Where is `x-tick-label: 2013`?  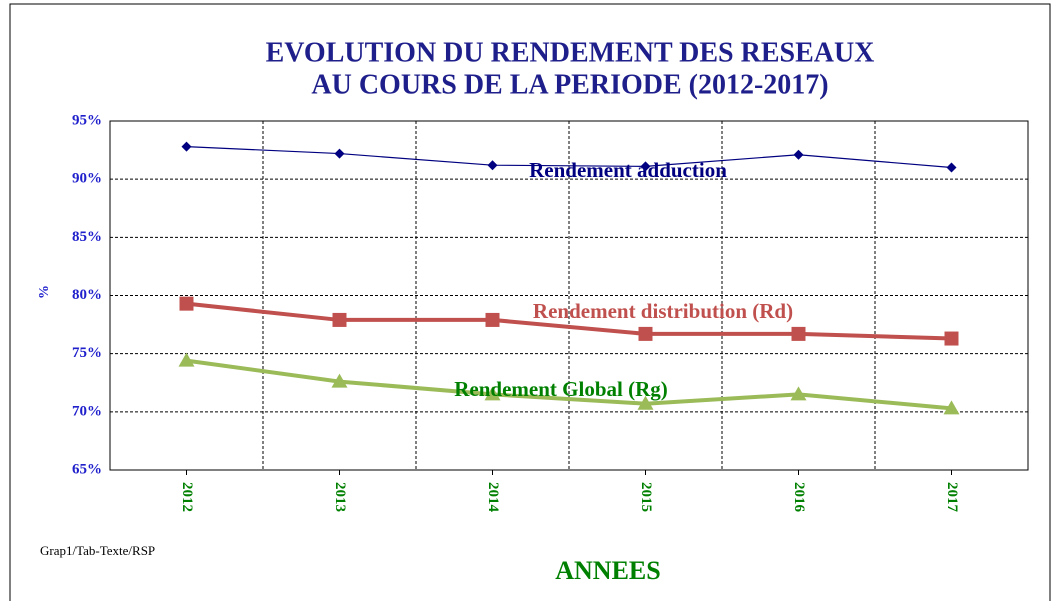
x-tick-label: 2013 is located at coordinates (340, 497).